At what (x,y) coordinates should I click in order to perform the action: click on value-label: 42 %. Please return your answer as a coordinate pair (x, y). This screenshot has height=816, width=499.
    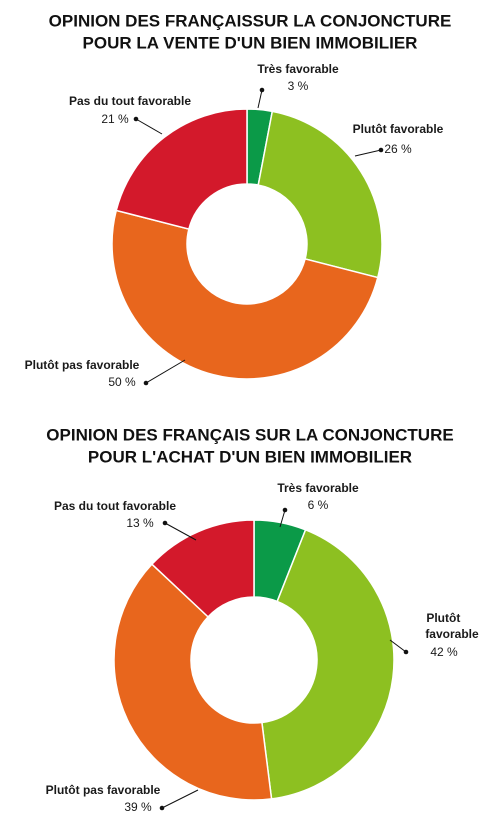
    Looking at the image, I should click on (444, 652).